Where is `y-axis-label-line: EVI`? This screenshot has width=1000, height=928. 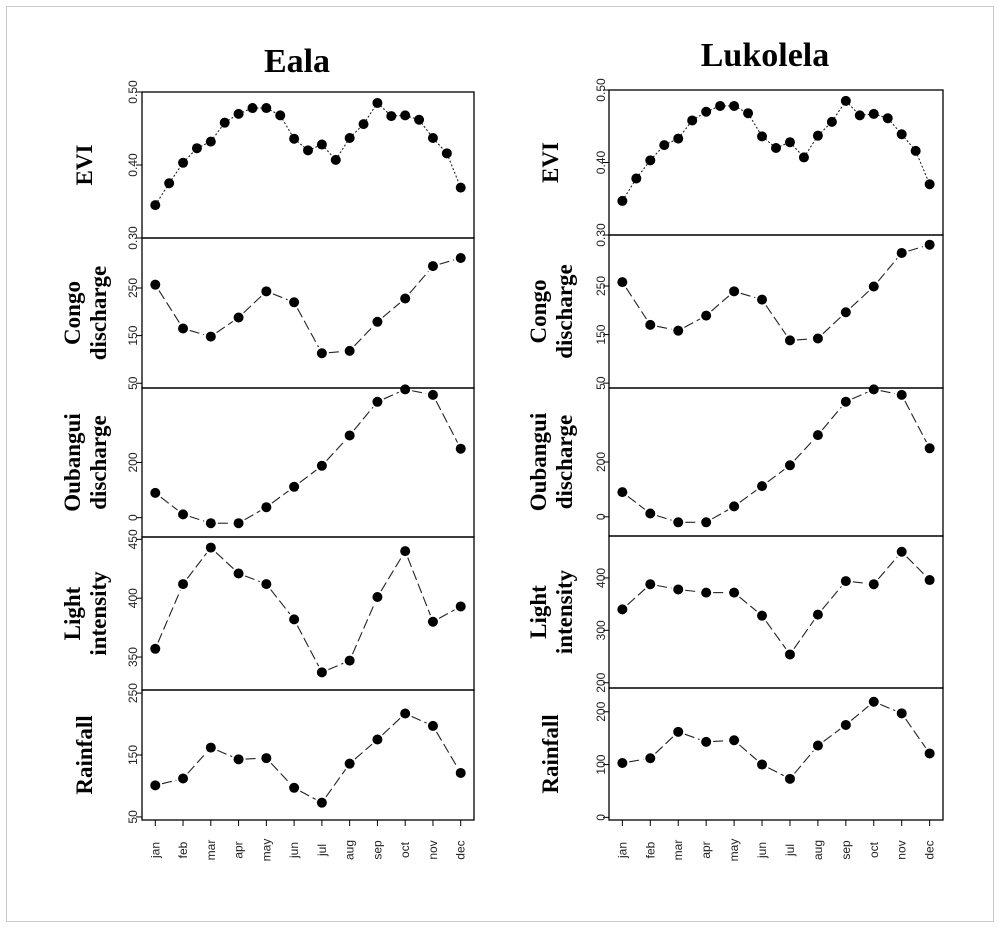
y-axis-label-line: EVI is located at coordinates (550, 162).